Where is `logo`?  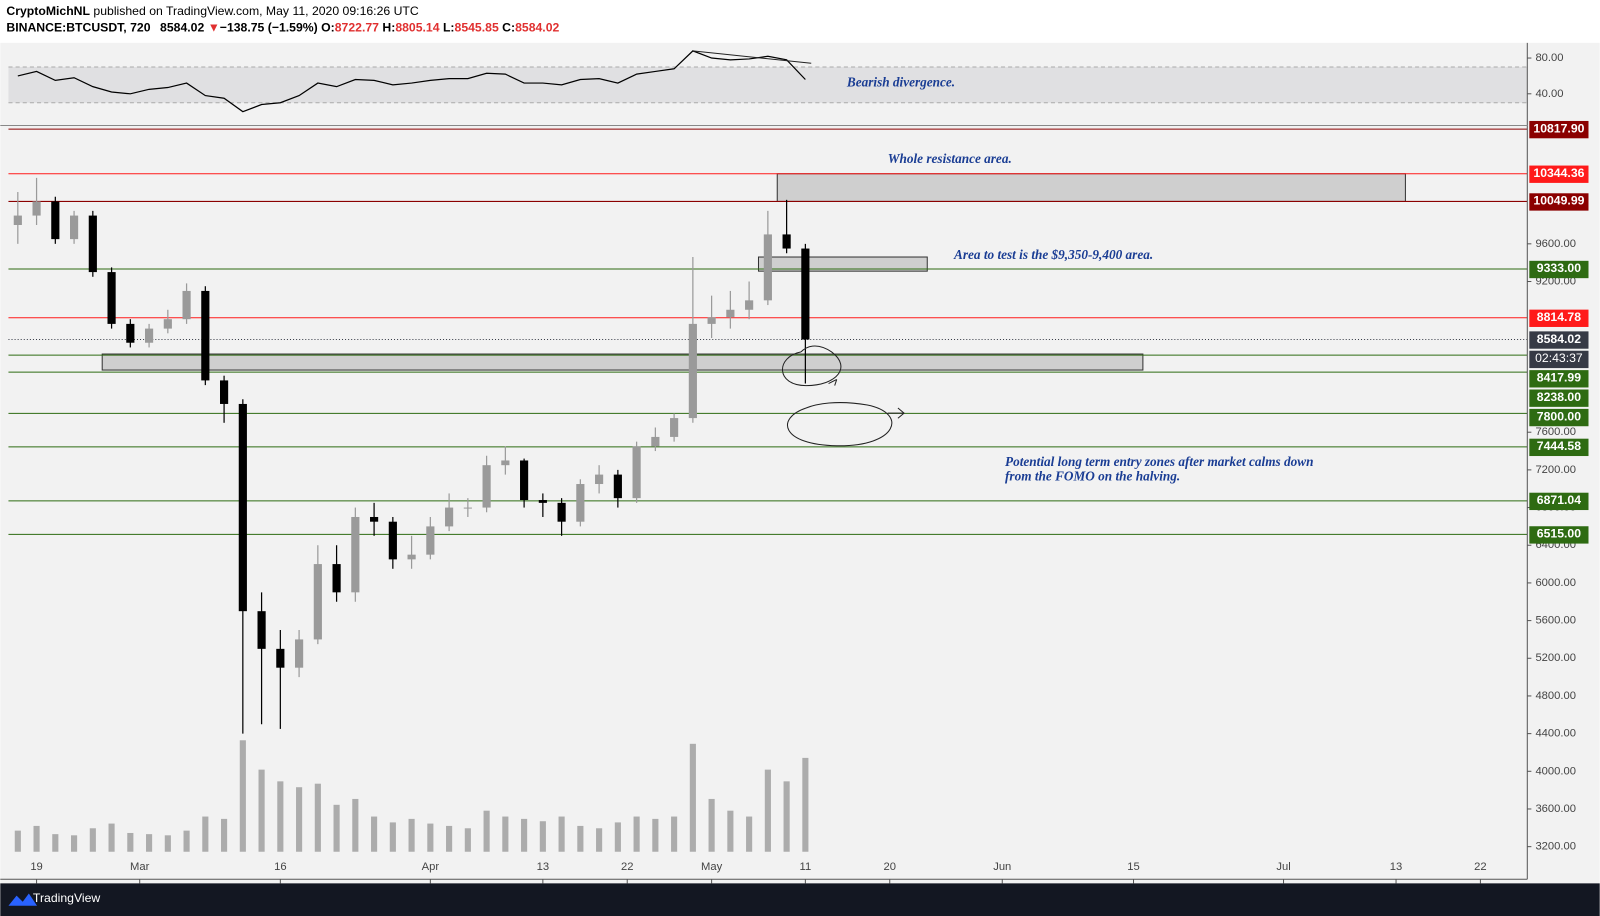 logo is located at coordinates (23, 899).